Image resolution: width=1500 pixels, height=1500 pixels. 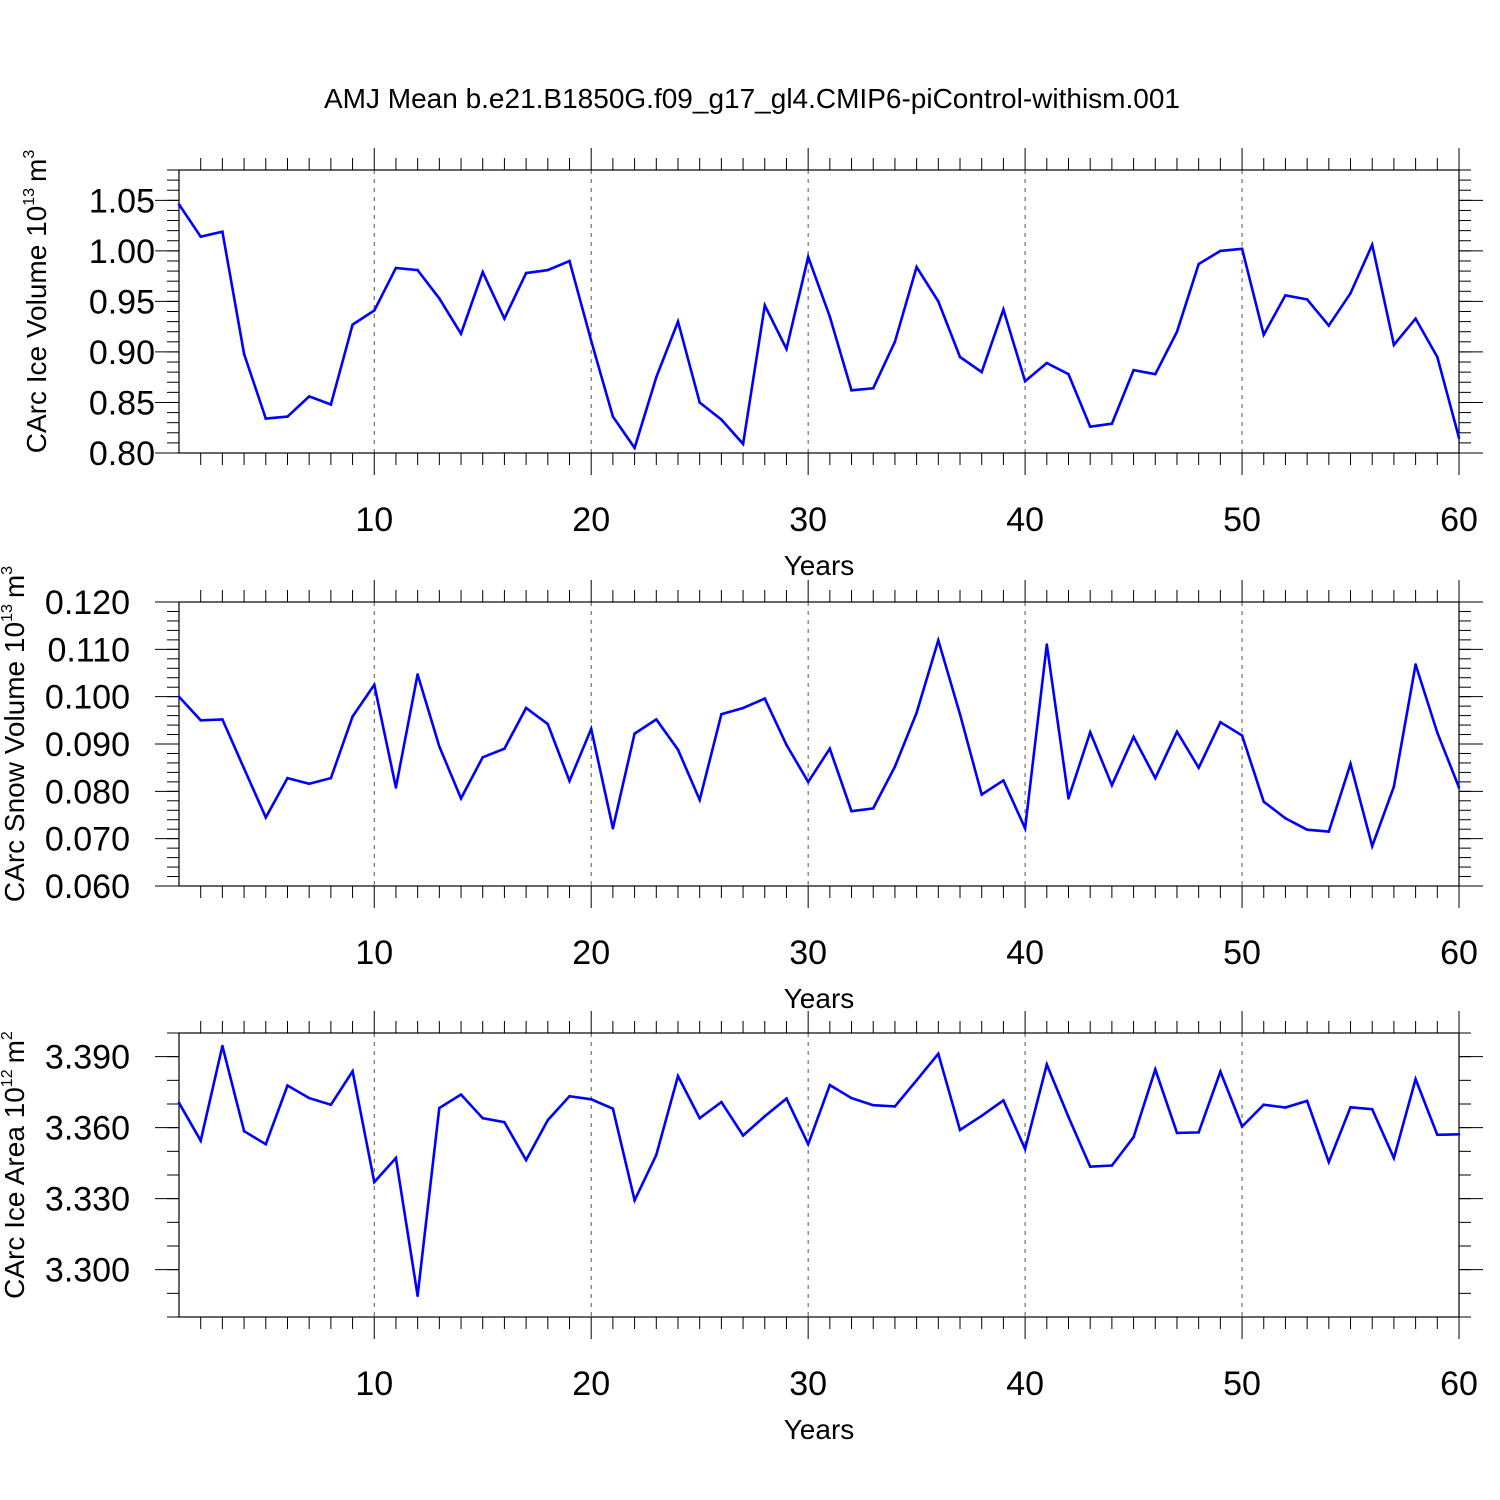 What do you see at coordinates (122, 353) in the screenshot?
I see `y-tick-label: 0.90` at bounding box center [122, 353].